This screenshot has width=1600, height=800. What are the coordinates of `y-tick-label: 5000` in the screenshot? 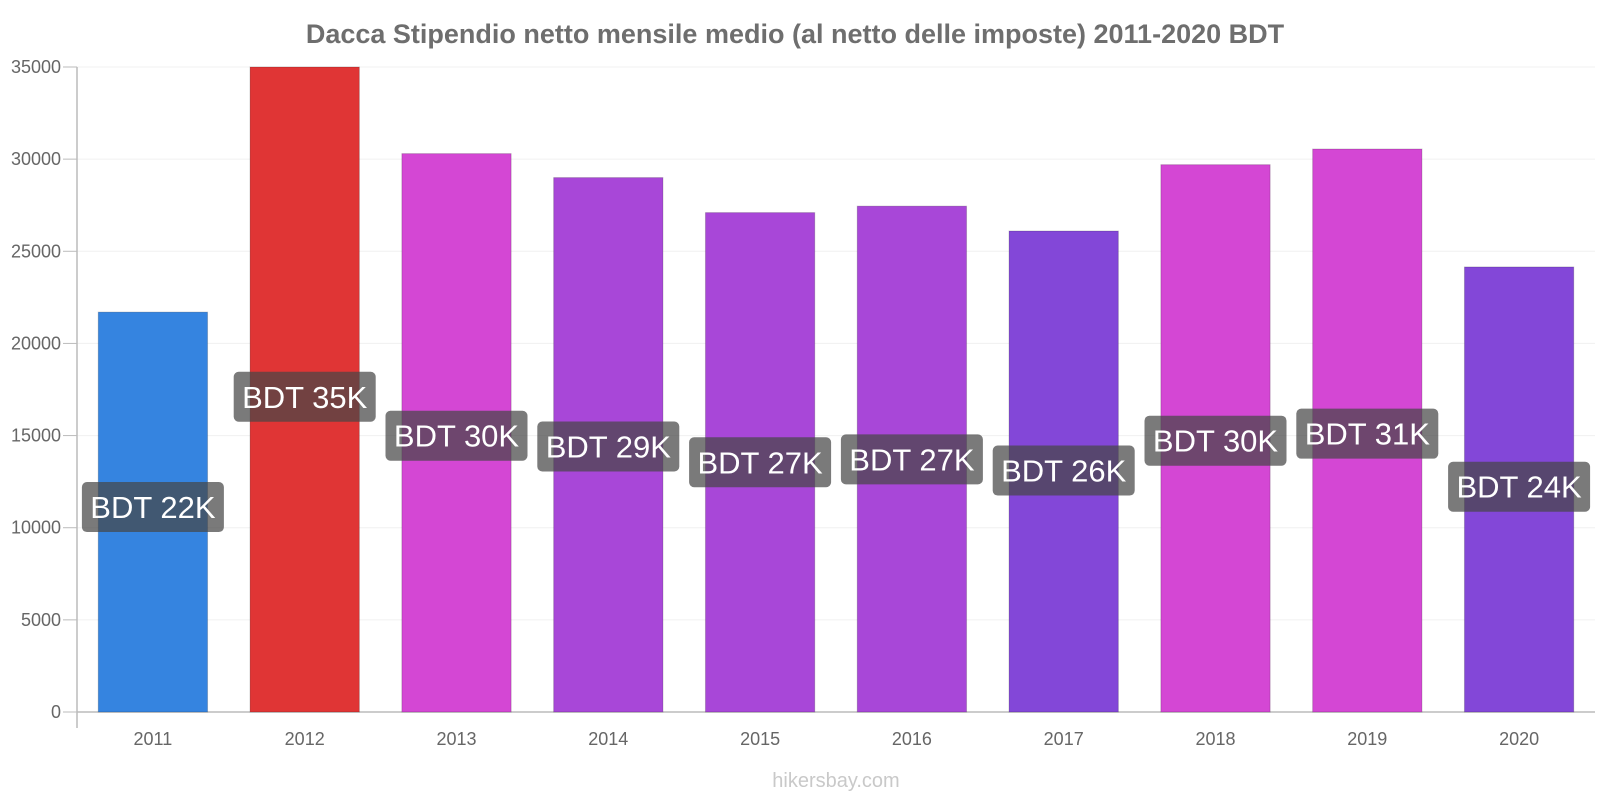 It's located at (41, 620).